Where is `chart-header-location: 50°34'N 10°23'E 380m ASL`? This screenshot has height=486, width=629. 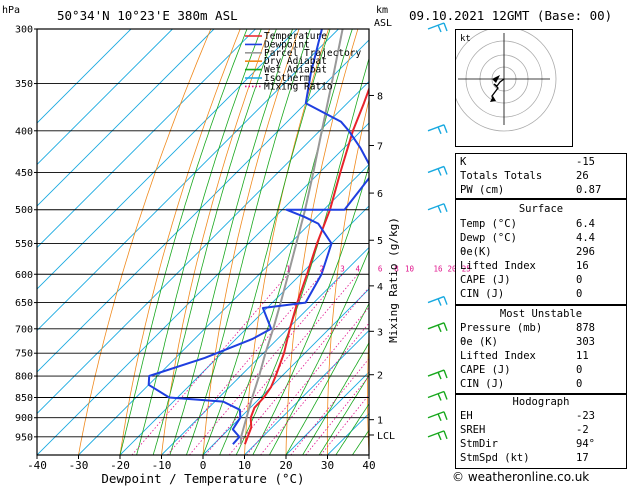 chart-header-location: 50°34'N 10°23'E 380m ASL is located at coordinates (147, 15).